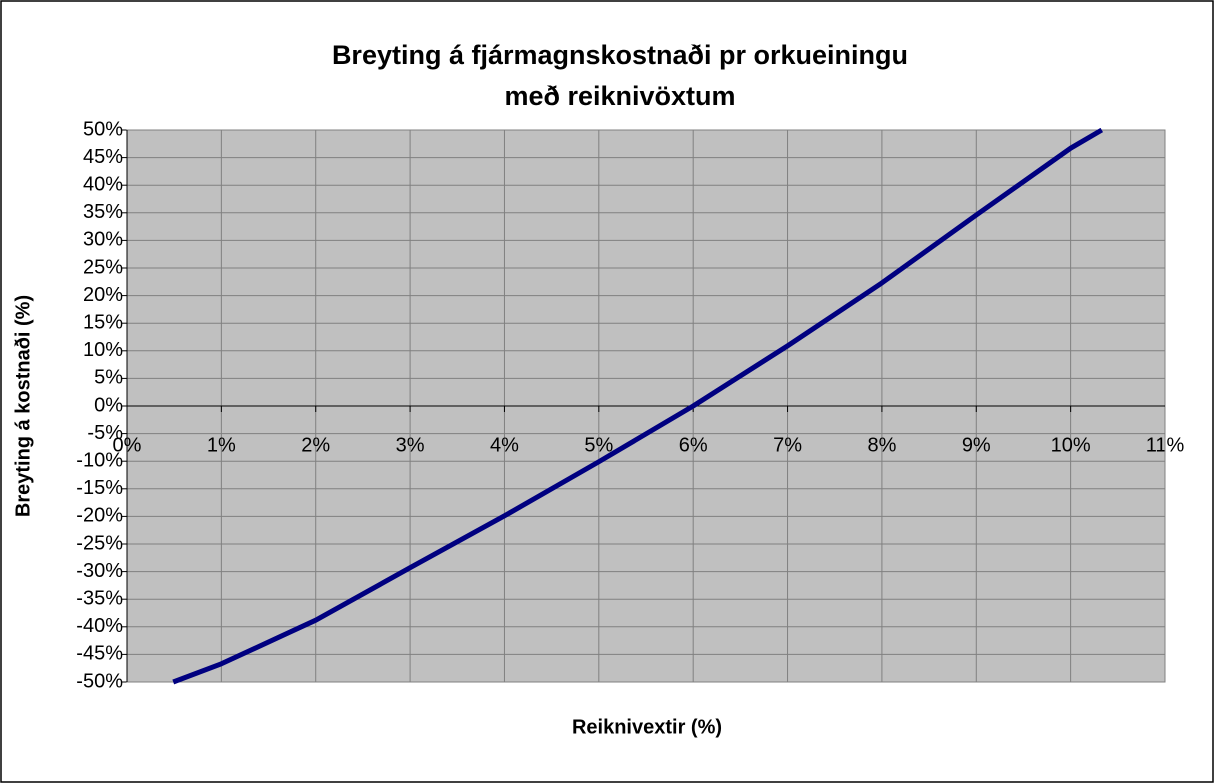 The image size is (1214, 783). I want to click on x-tick-label: 9%, so click(976, 445).